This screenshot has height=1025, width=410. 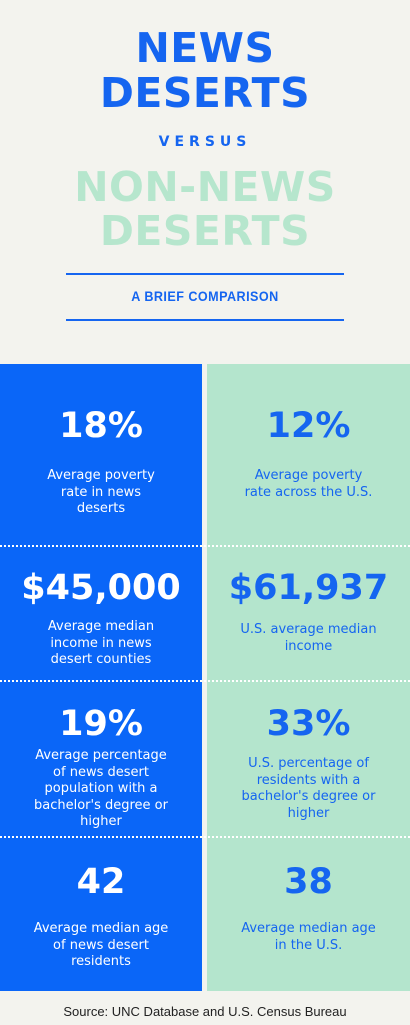 I want to click on stat-description: Average median age in the U.S., so click(x=308, y=937).